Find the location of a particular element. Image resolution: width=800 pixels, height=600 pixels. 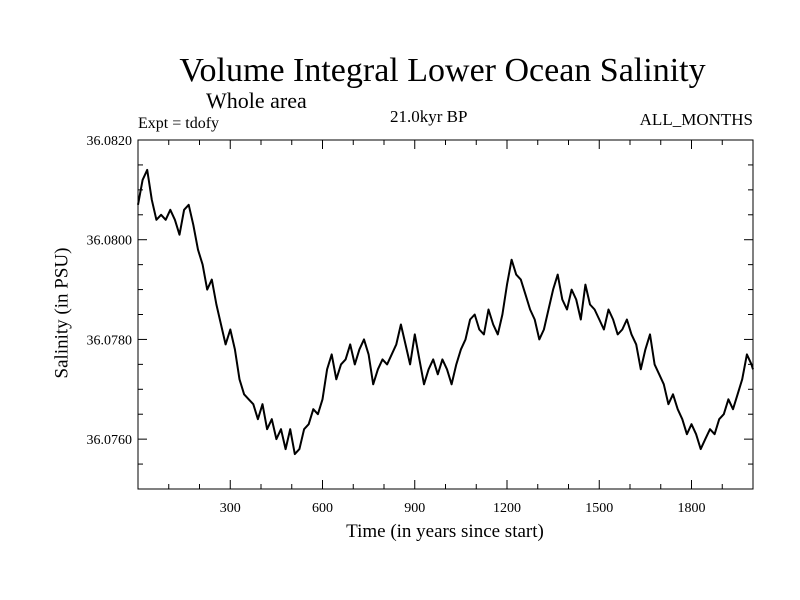

x-tick-label: 1800 is located at coordinates (692, 508).